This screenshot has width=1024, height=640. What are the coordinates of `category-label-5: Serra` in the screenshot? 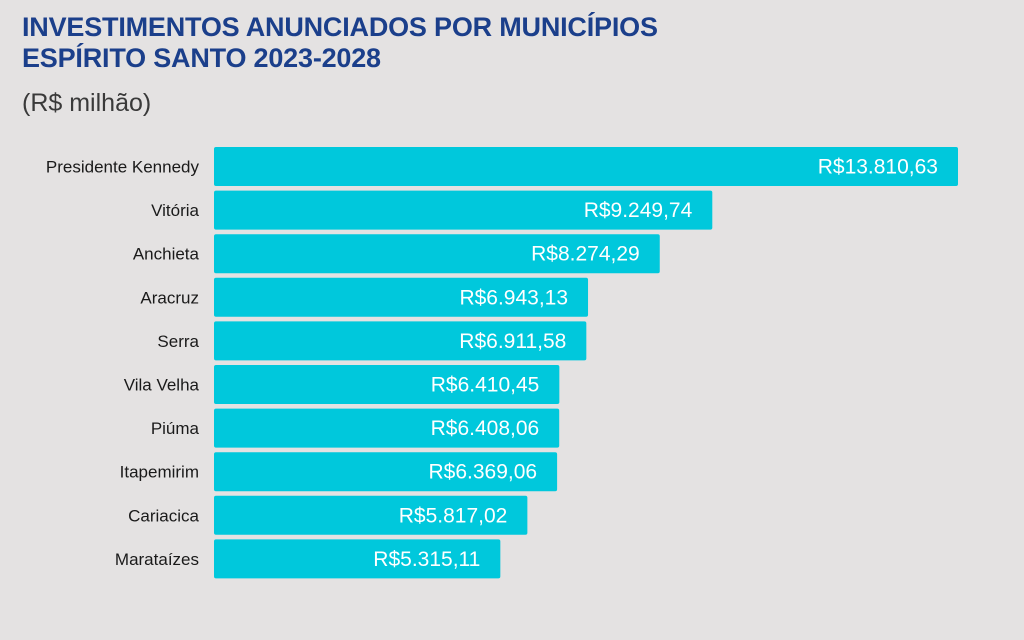 It's located at (178, 341).